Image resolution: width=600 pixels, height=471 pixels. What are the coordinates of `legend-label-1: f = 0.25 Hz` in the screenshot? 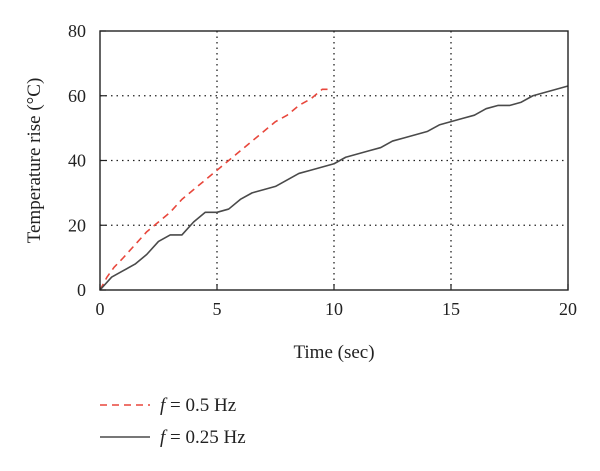 It's located at (203, 437).